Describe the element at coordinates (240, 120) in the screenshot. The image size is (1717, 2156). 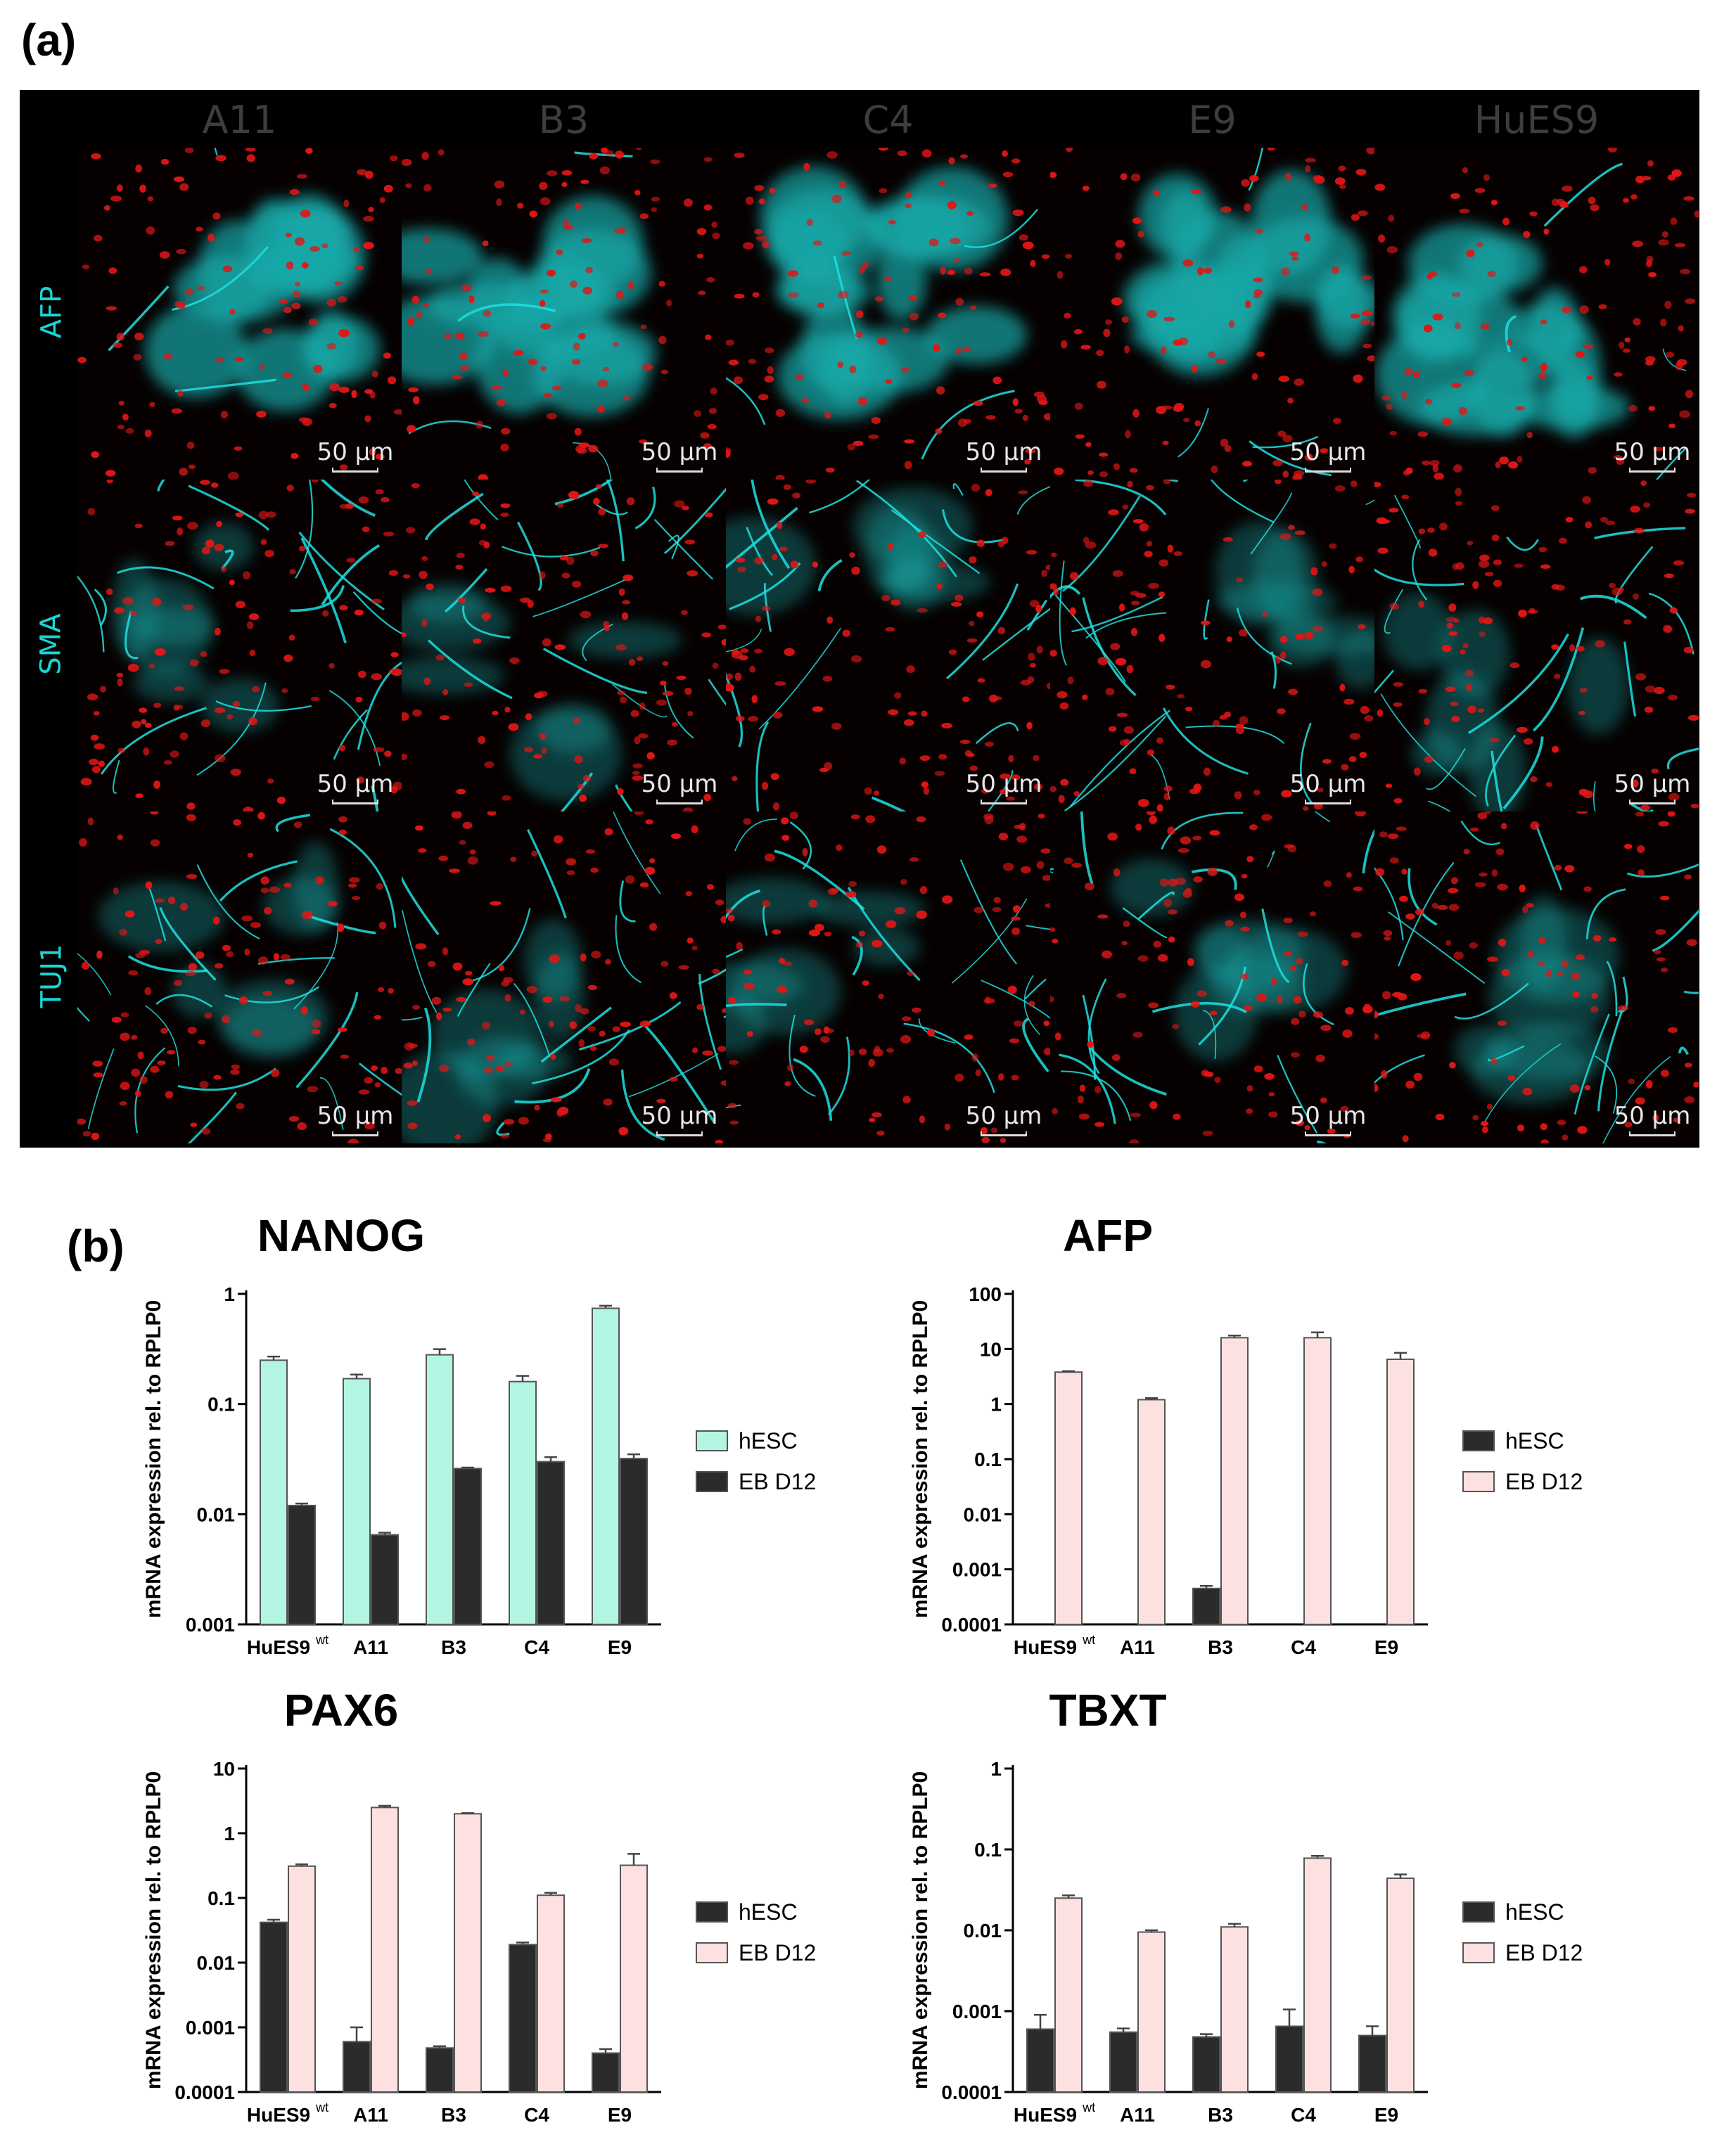
I see `column-header: A11` at that location.